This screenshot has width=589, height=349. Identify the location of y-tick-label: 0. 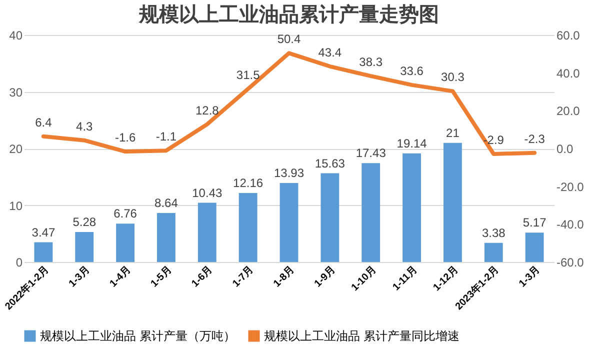
(19, 263).